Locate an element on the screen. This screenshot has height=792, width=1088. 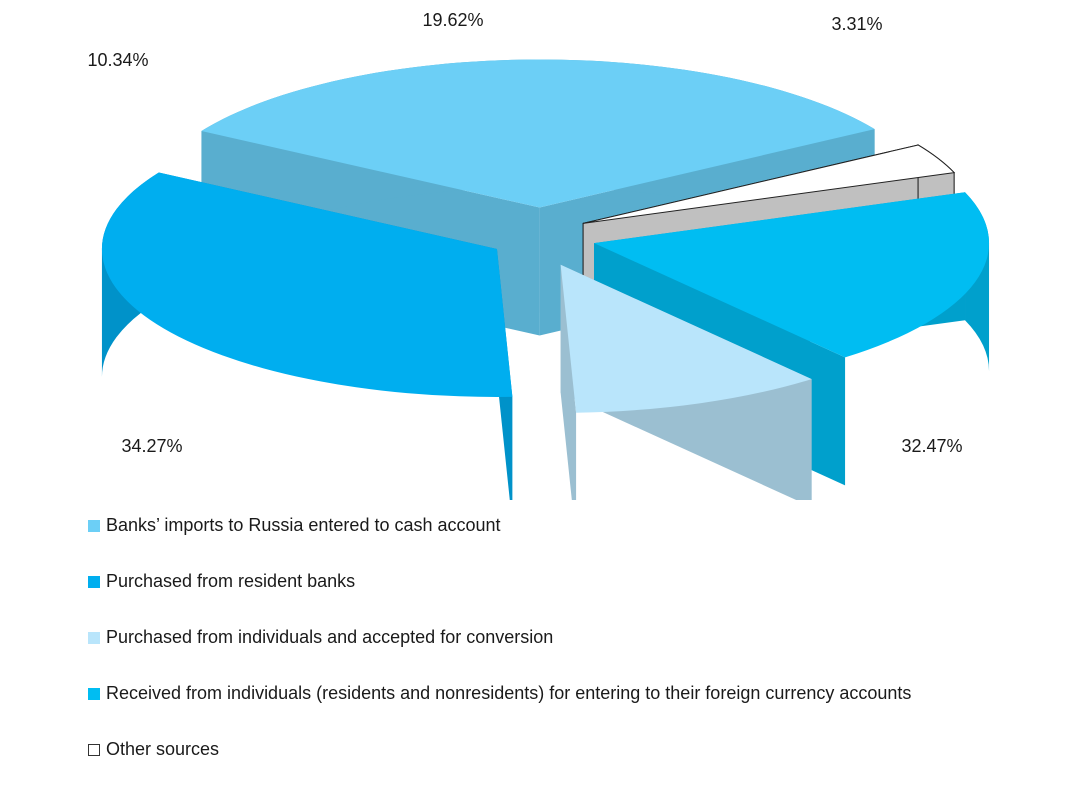
slice-label-other-sources: 3.31% is located at coordinates (856, 24).